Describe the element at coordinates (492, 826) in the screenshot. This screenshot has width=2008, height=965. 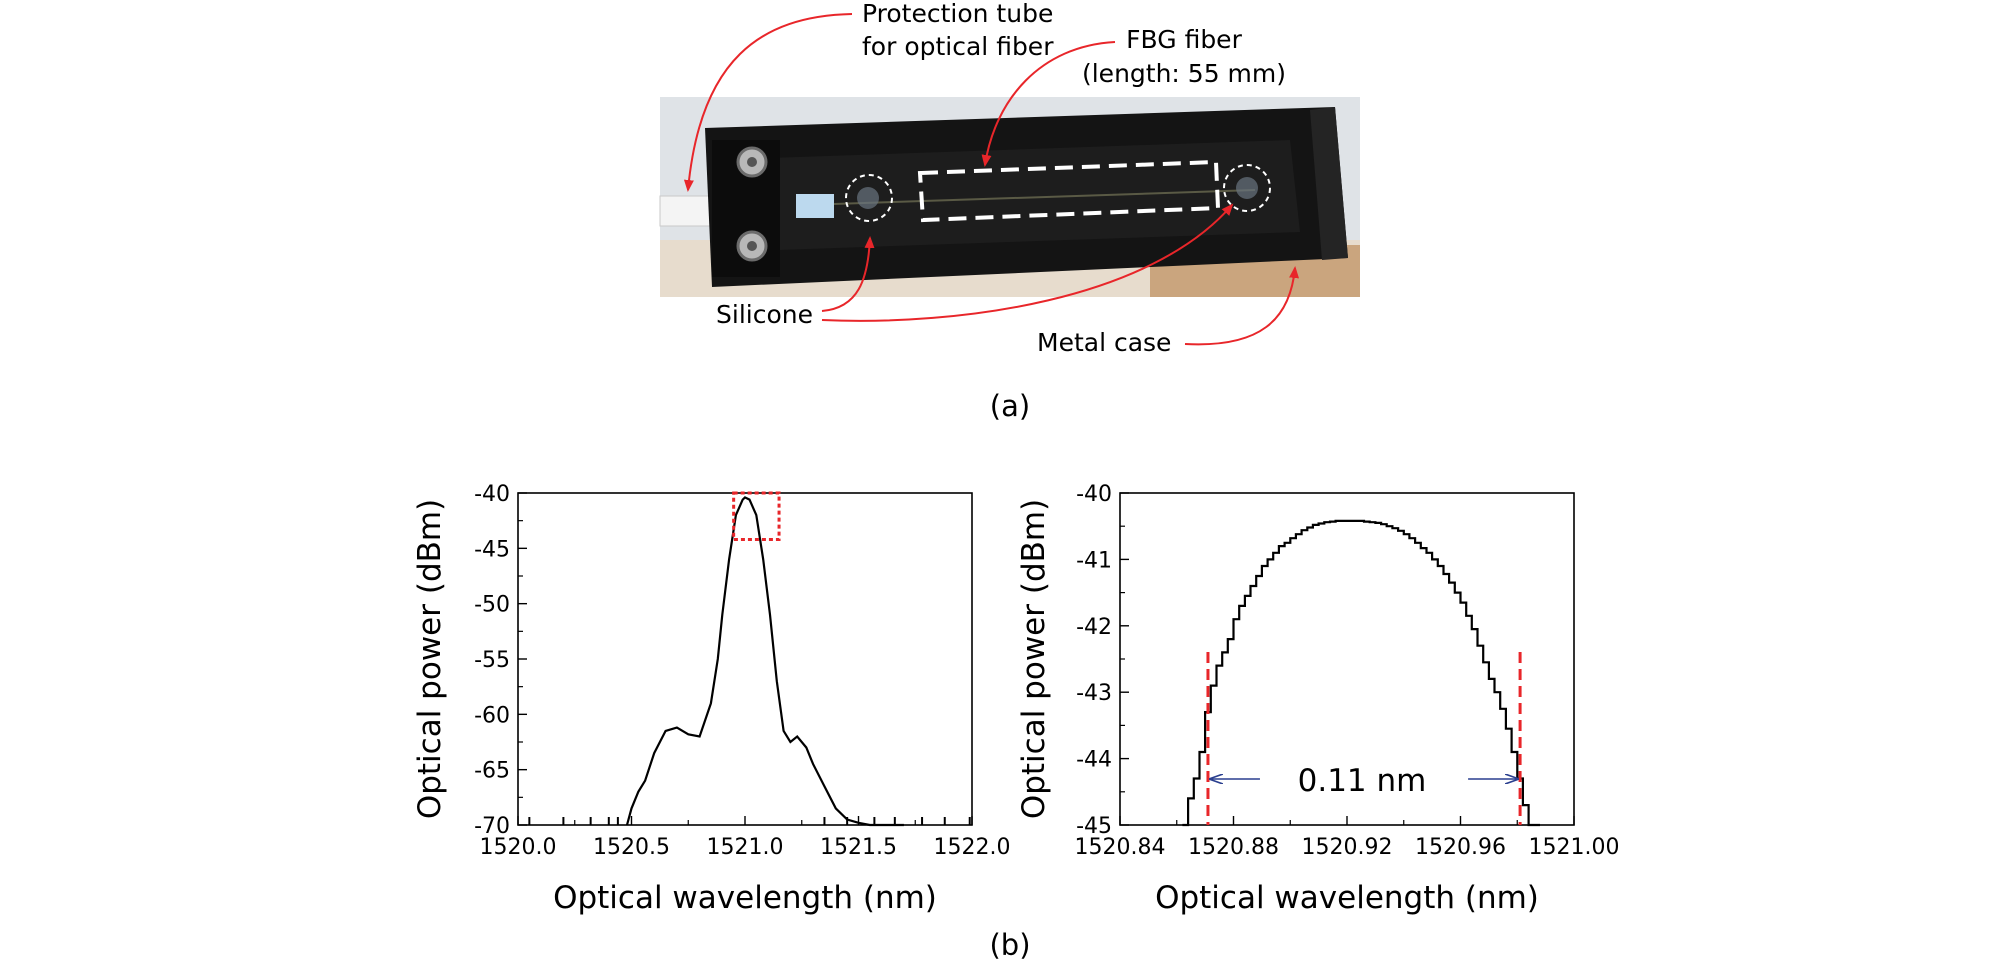
I see `y-tick-label: -70` at that location.